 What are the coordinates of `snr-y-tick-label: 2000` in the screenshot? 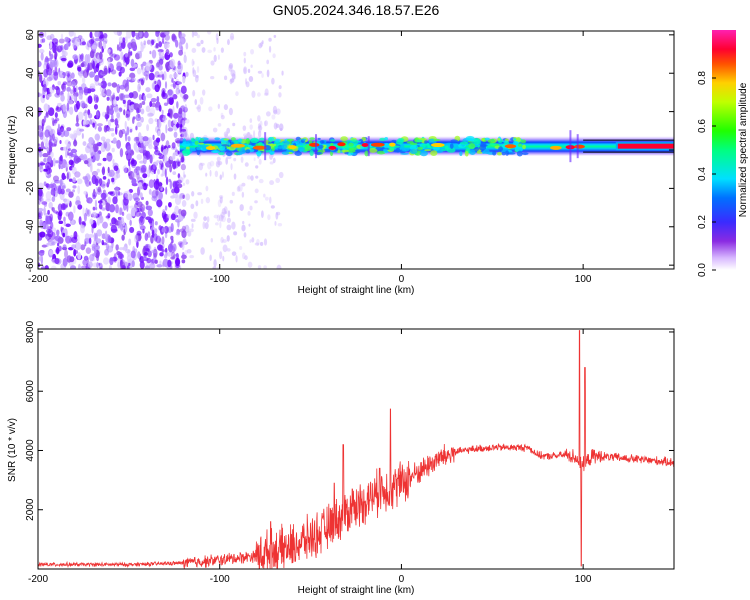 It's located at (30, 509).